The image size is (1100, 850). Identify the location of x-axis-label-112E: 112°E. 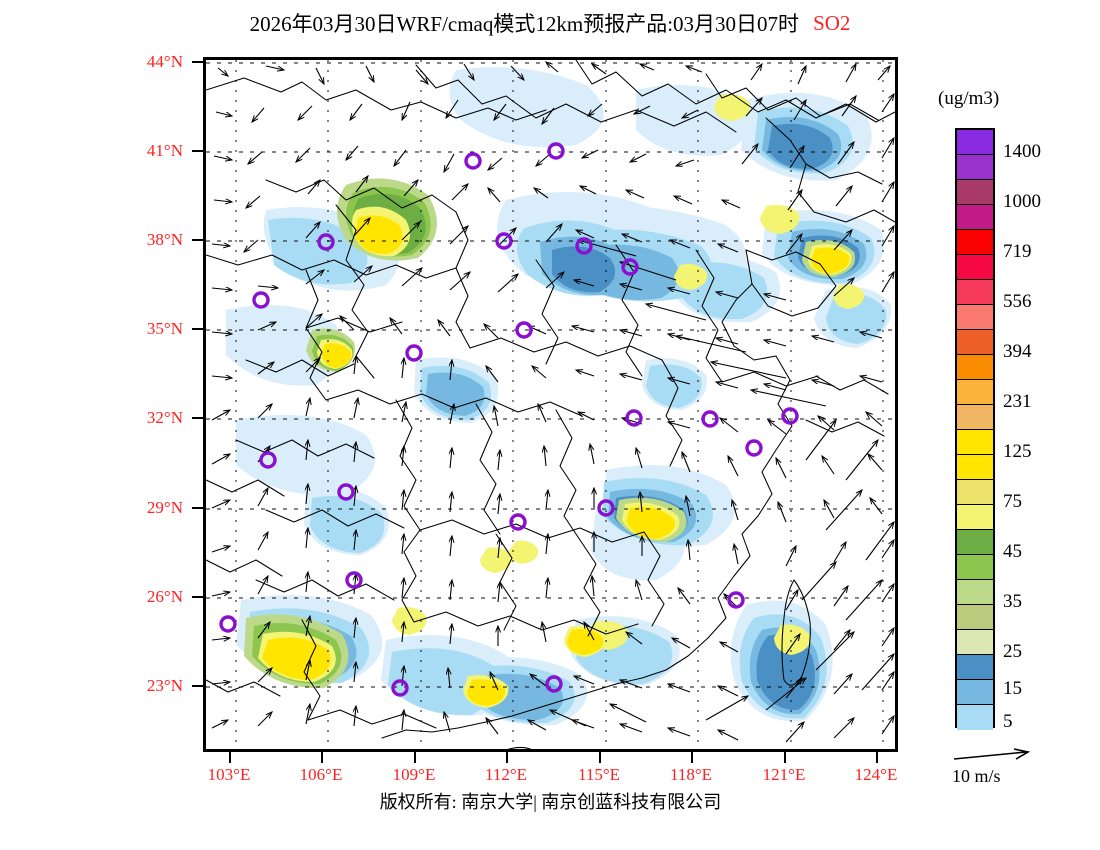
(506, 774).